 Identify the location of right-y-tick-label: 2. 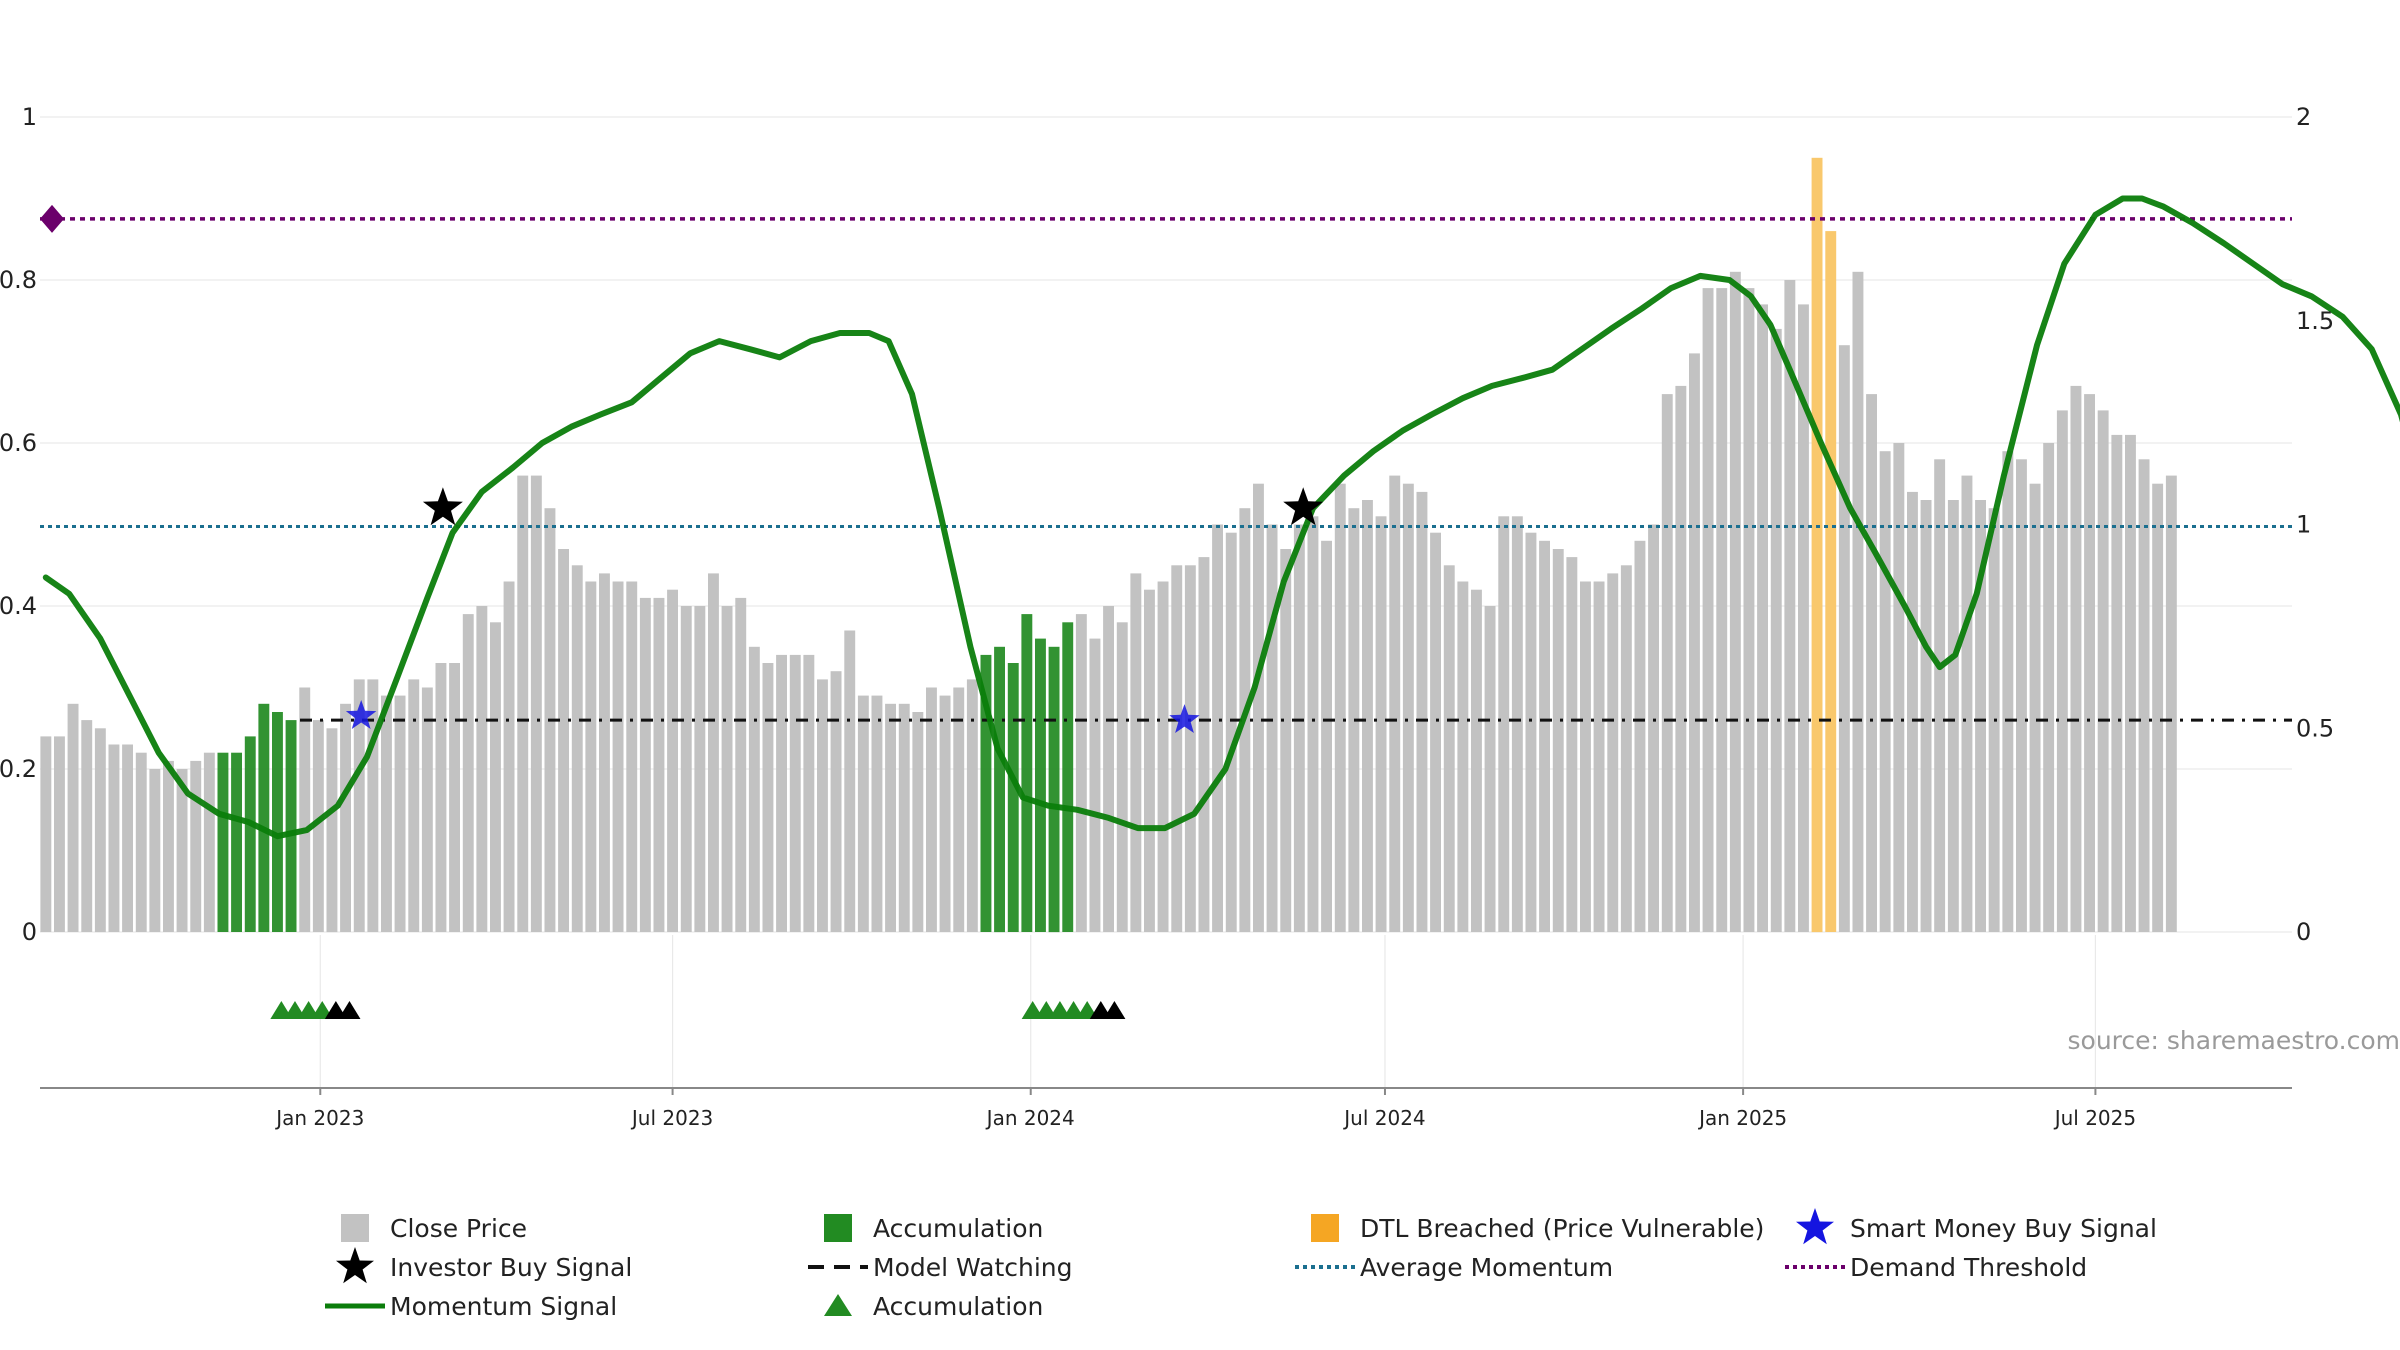
(2303, 117).